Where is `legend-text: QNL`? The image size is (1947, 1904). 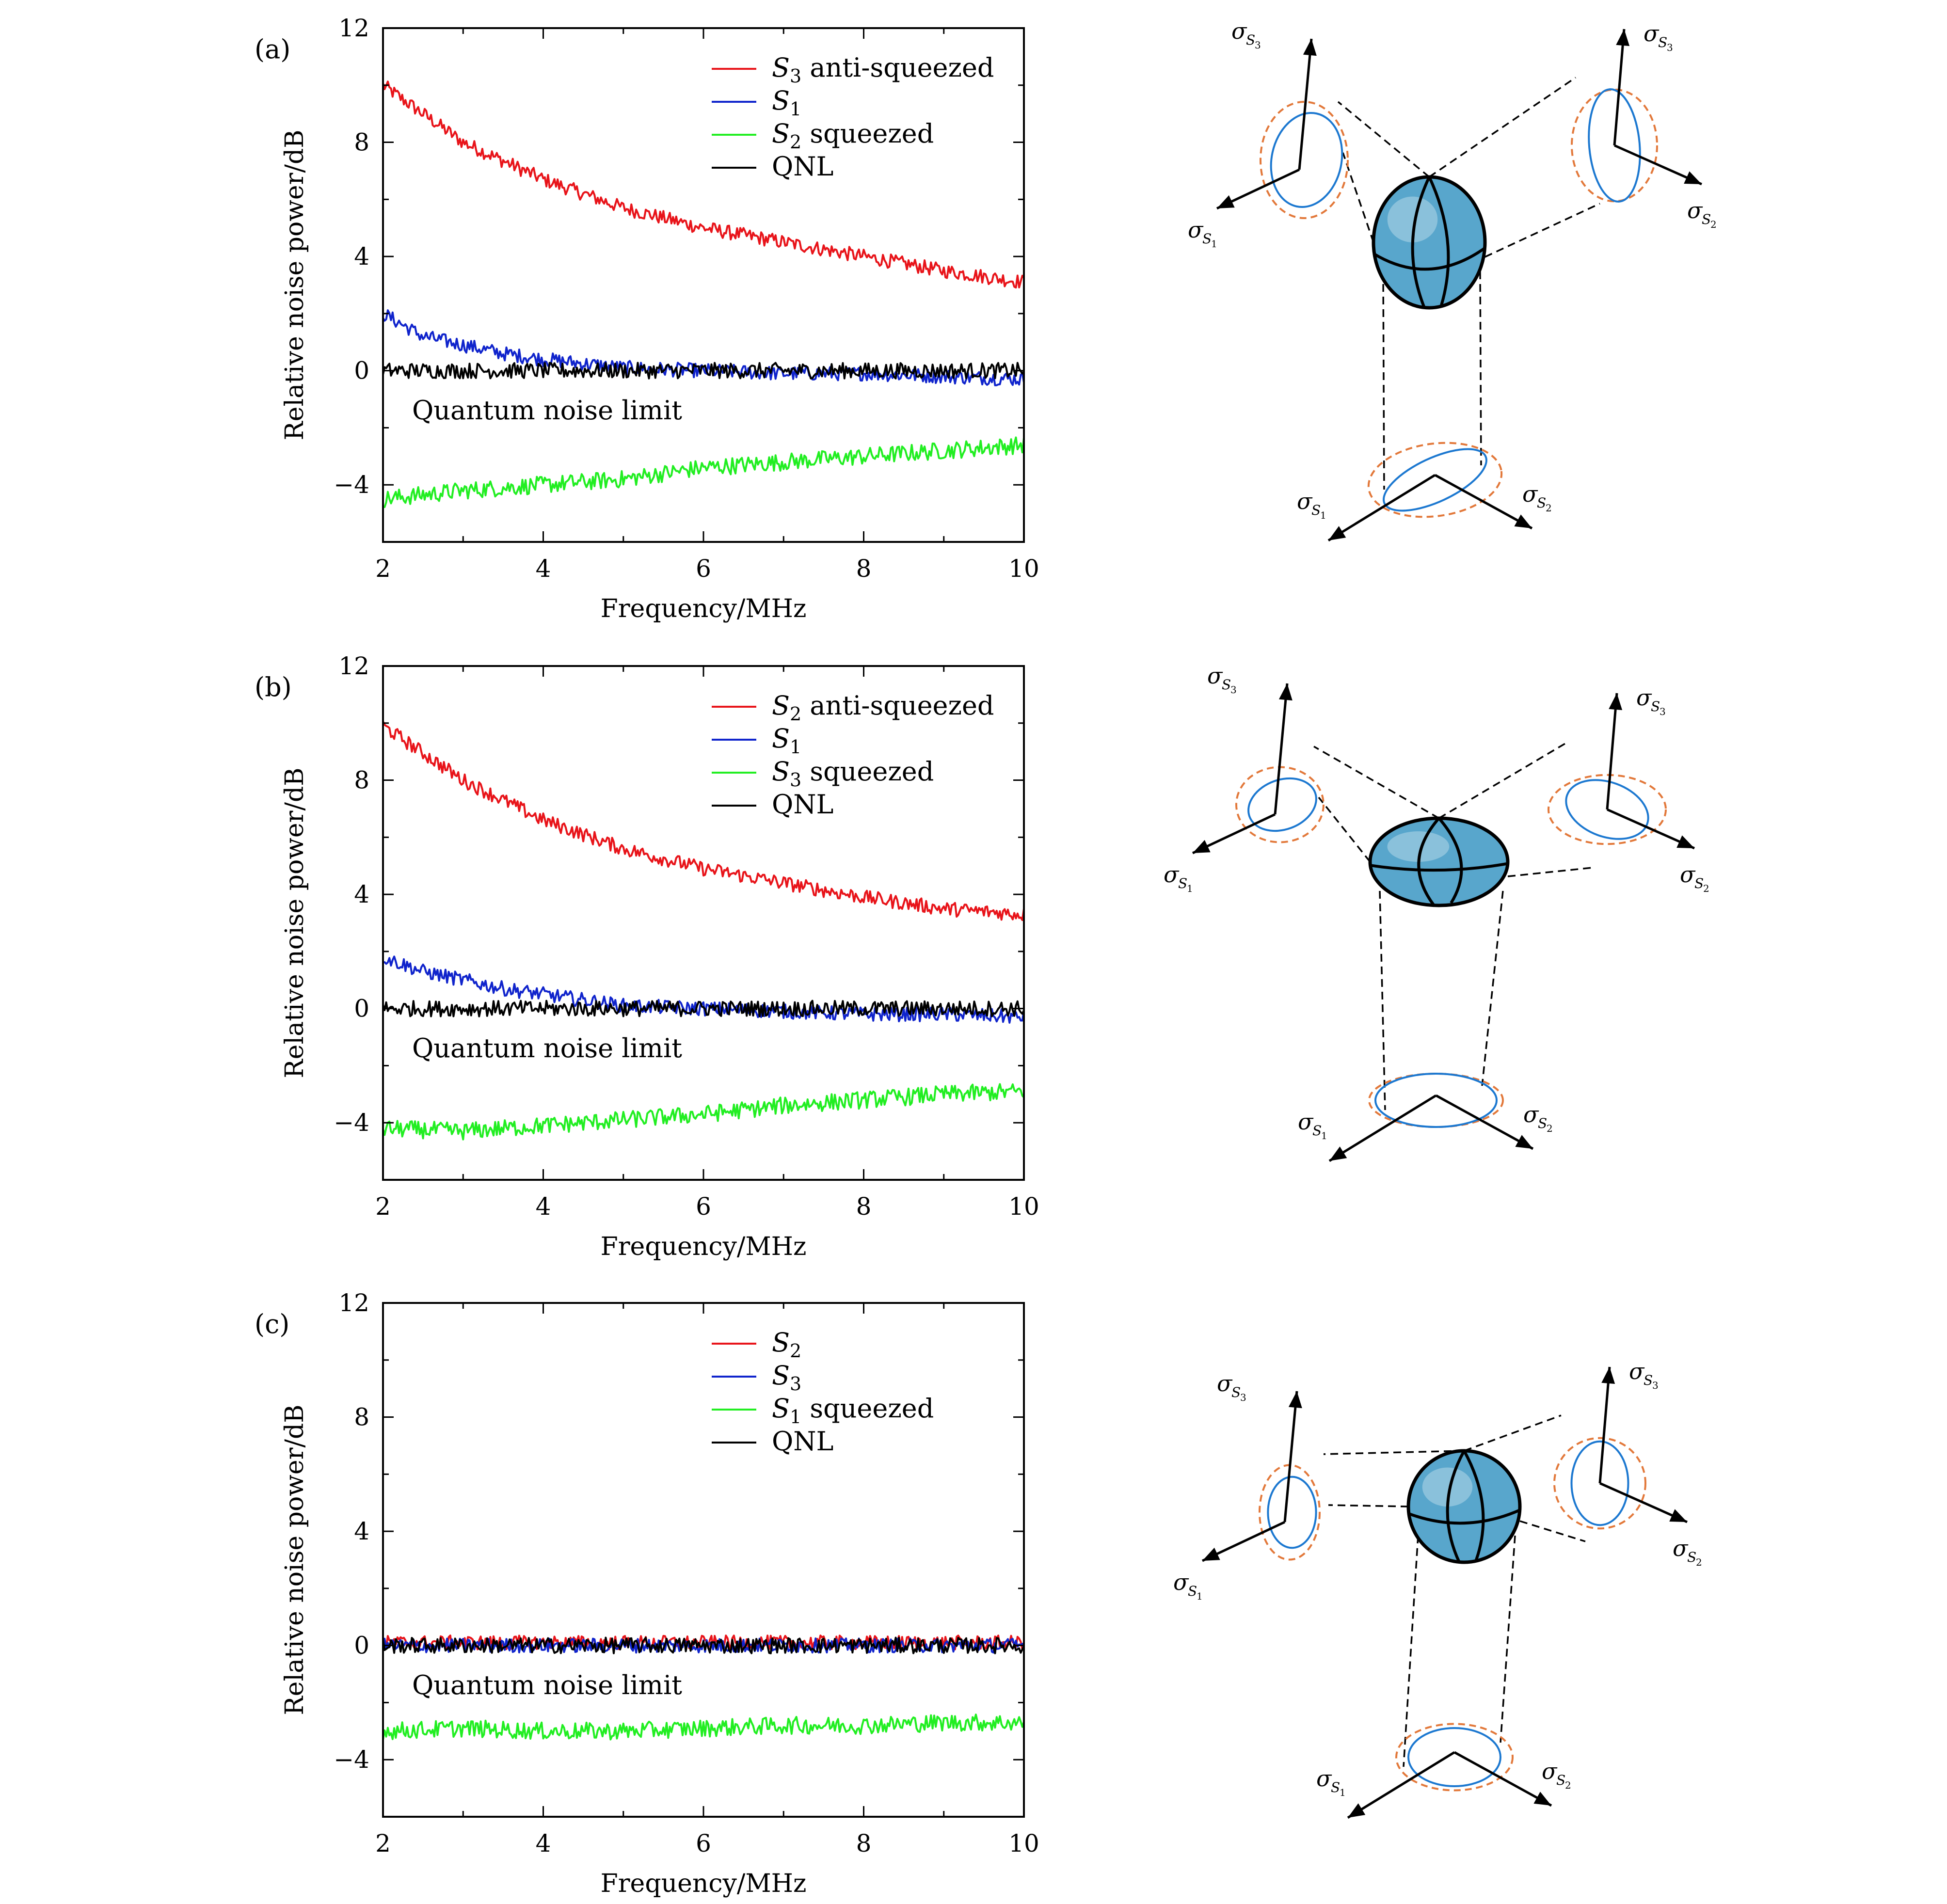
legend-text: QNL is located at coordinates (802, 1441).